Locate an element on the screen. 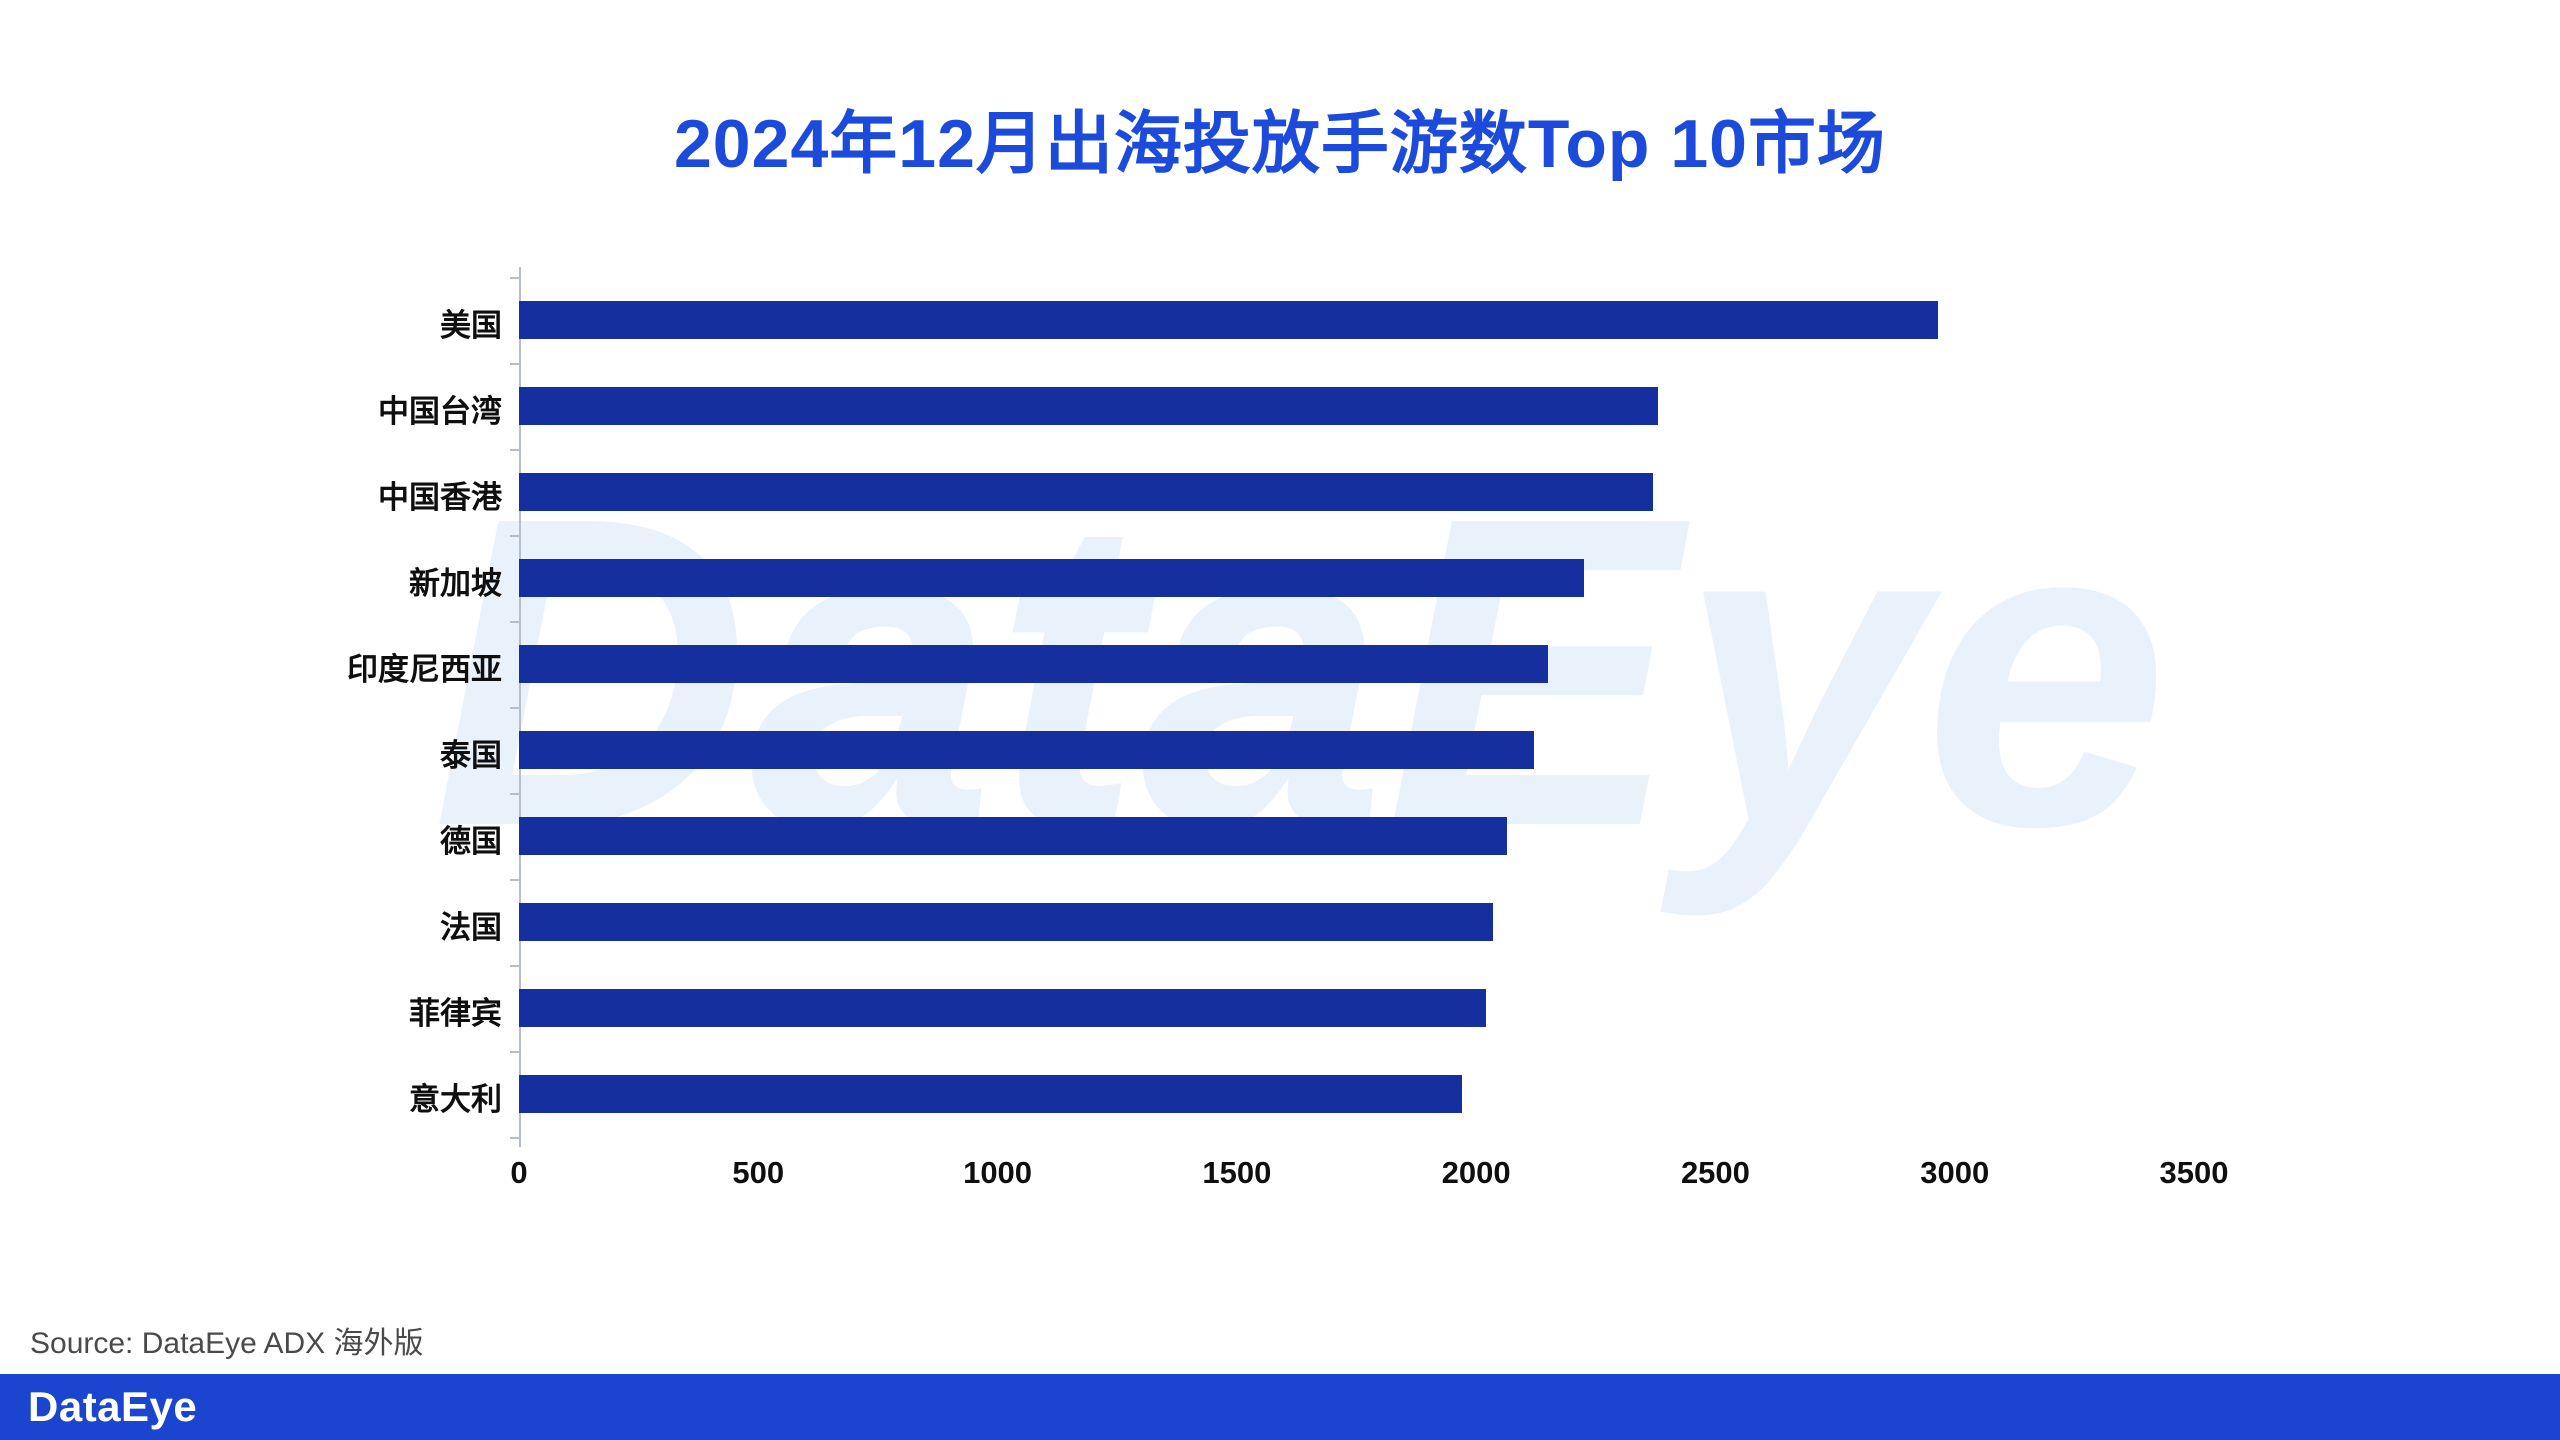 This screenshot has width=2560, height=1440. category-label: 中国香港 is located at coordinates (440, 497).